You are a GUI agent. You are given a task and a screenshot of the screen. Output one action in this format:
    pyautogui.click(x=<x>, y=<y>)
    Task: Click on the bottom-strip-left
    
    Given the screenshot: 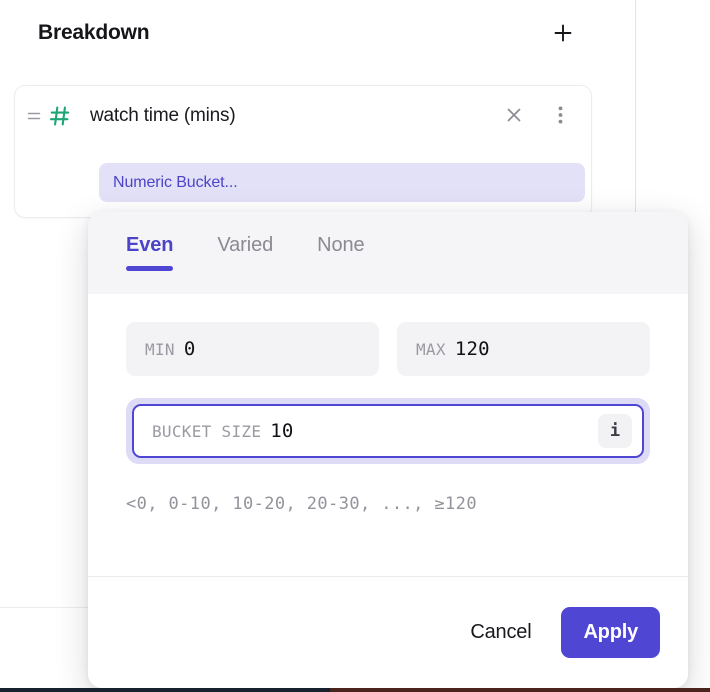 What is the action you would take?
    pyautogui.click(x=165, y=690)
    